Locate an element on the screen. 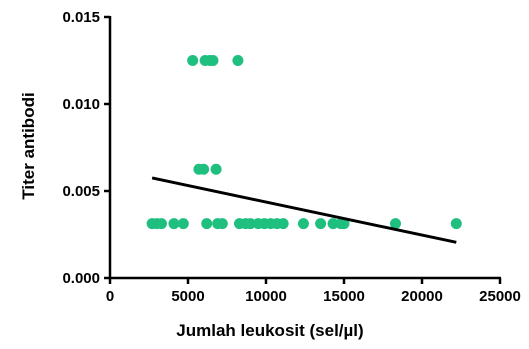 The width and height of the screenshot is (529, 349). y-axis-title: Titer antibodi is located at coordinates (28, 145).